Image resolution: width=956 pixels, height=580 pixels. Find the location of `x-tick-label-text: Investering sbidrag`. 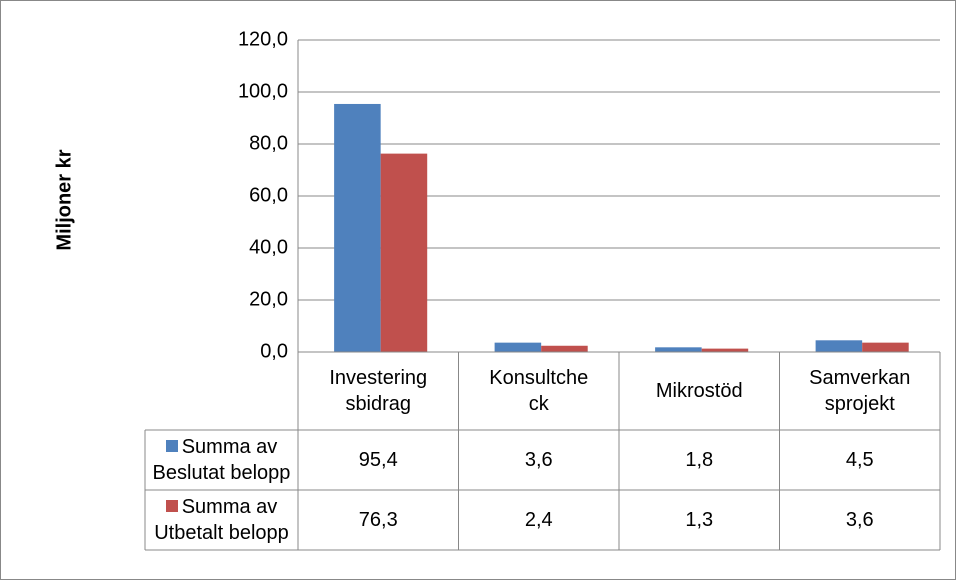

x-tick-label-text: Investering sbidrag is located at coordinates (378, 391).